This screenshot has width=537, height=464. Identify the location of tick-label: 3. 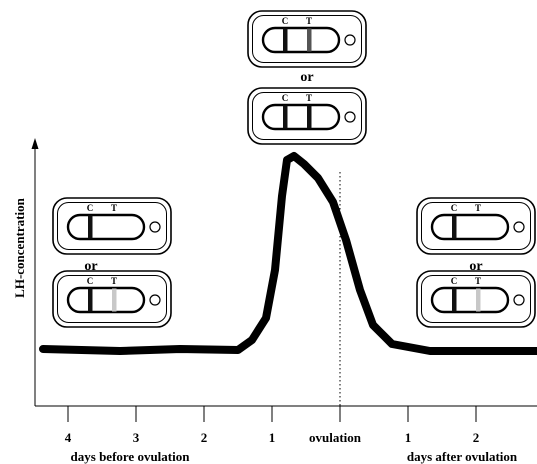
(136, 437).